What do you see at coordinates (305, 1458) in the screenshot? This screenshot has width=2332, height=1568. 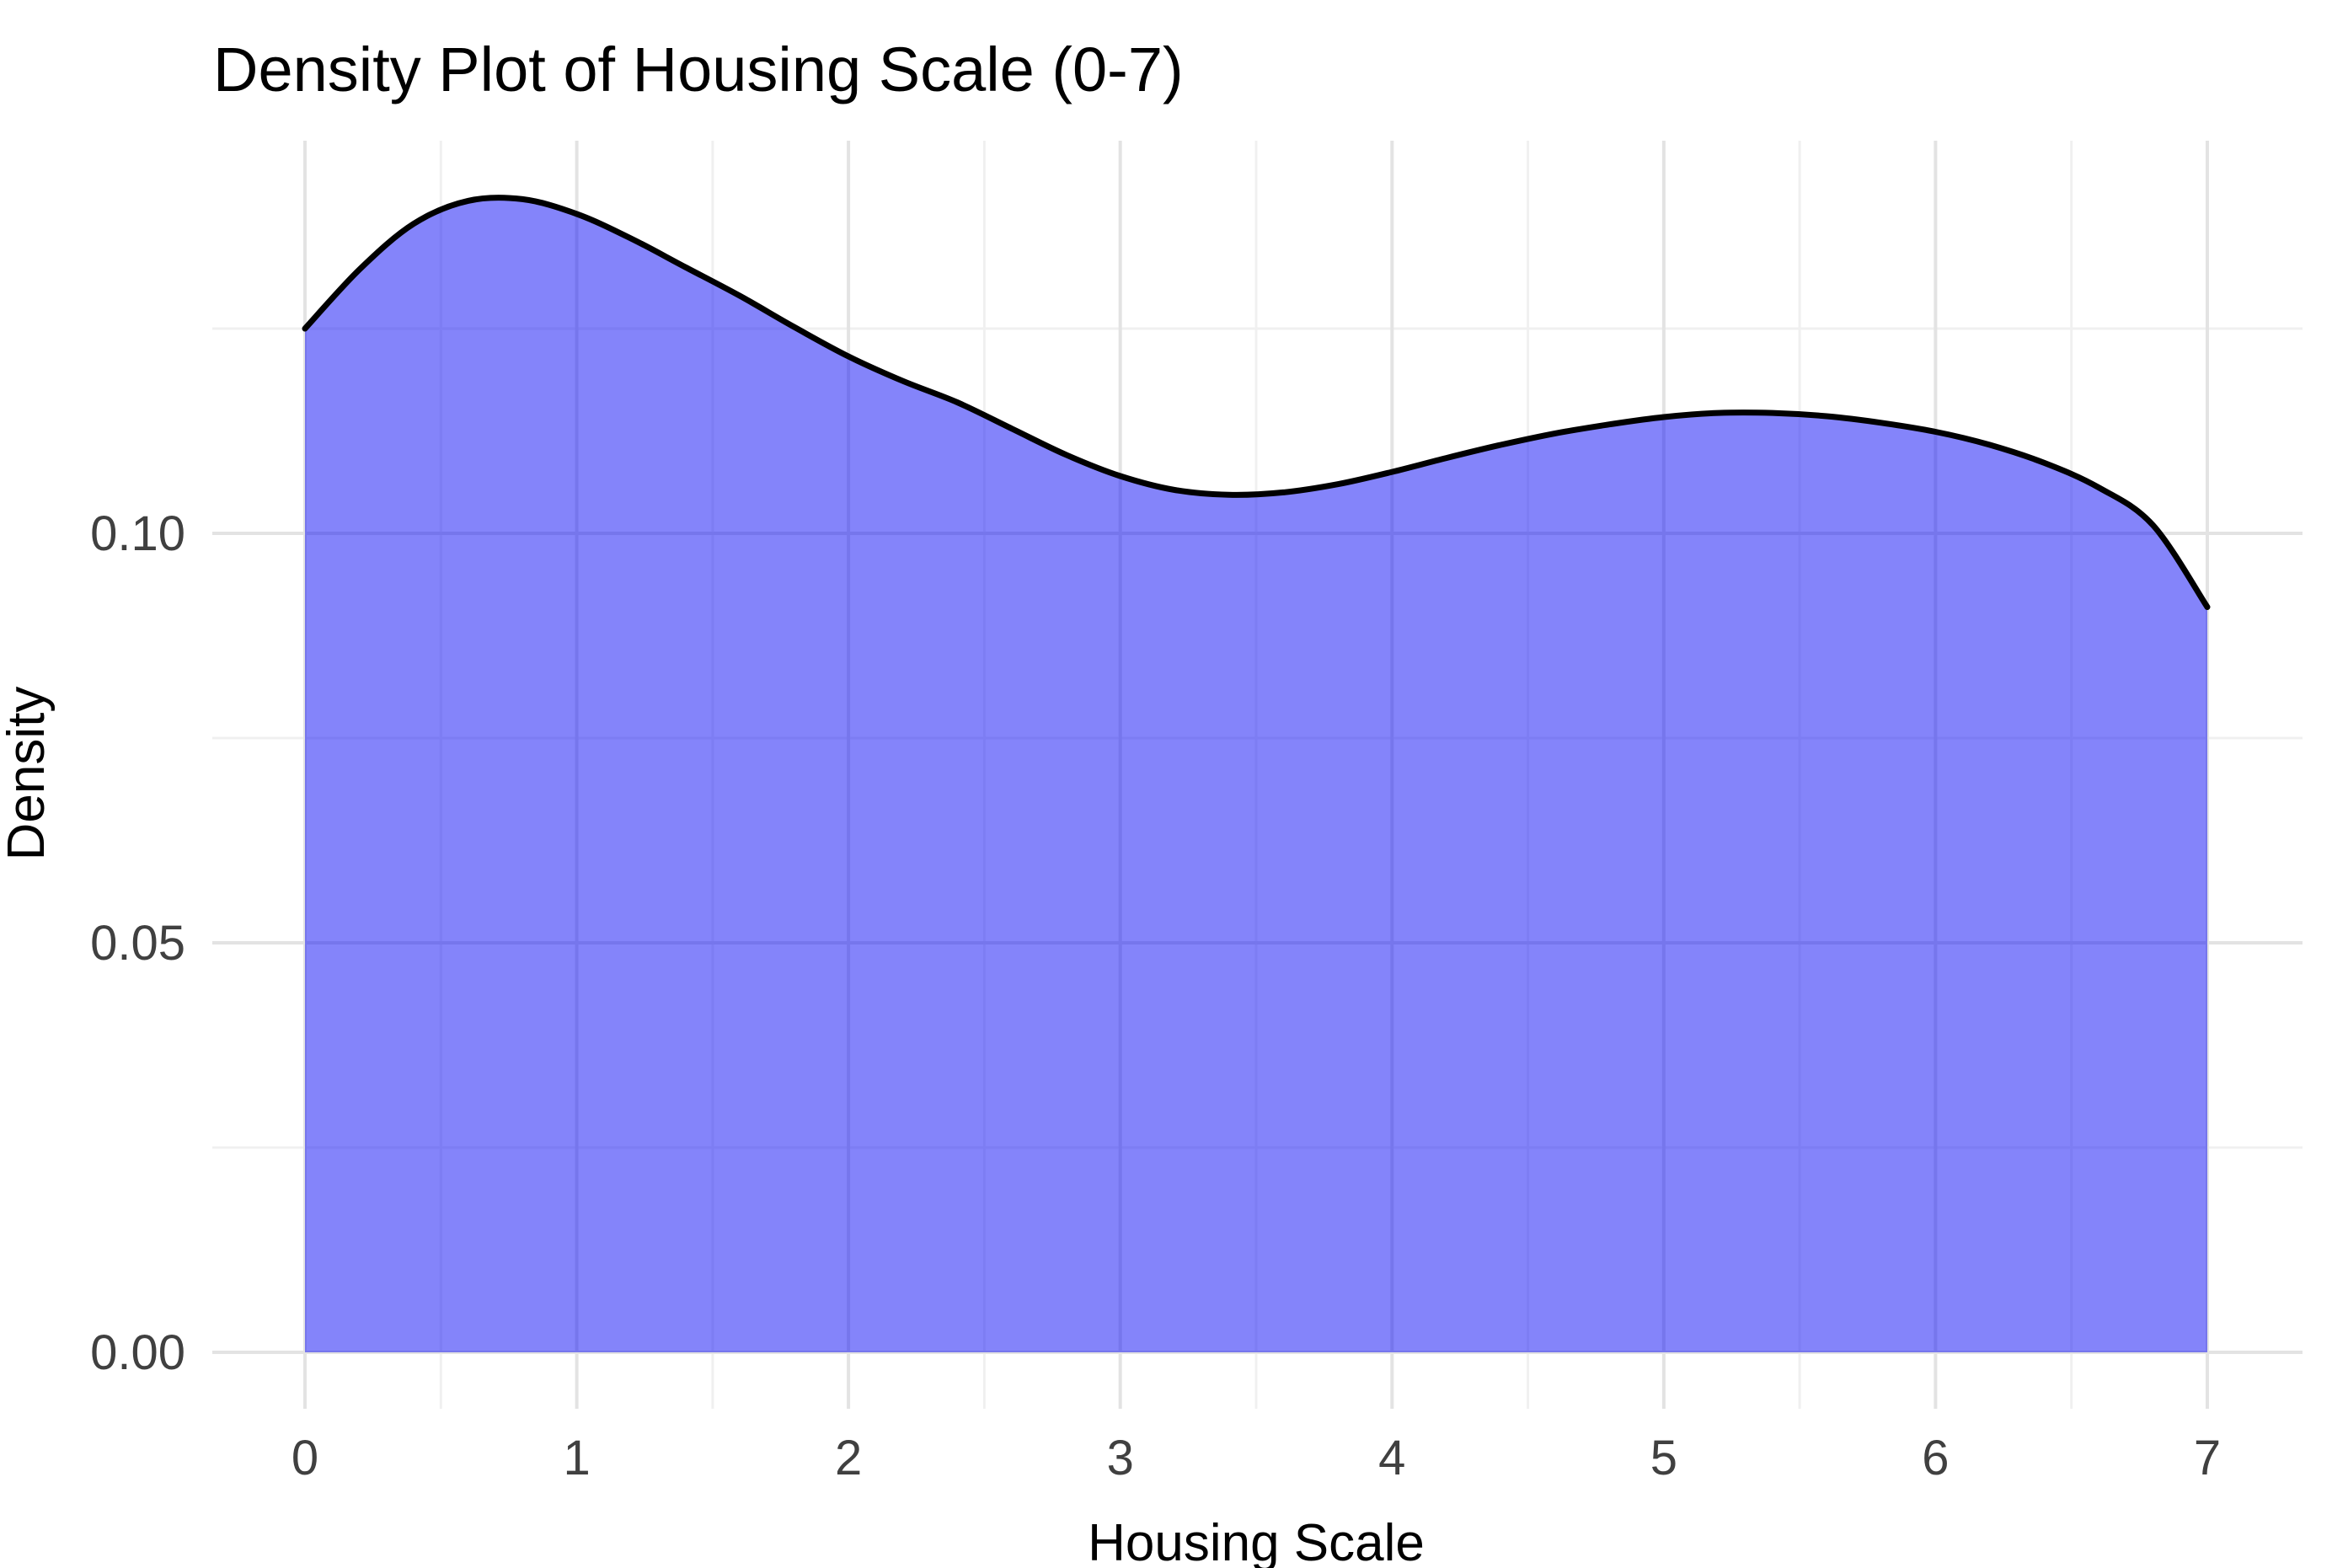 I see `x-tick-label: 0` at bounding box center [305, 1458].